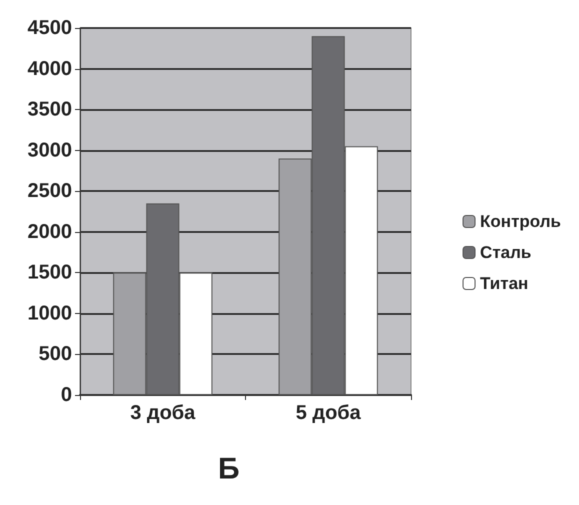 The width and height of the screenshot is (579, 505). What do you see at coordinates (50, 69) in the screenshot?
I see `y-tick-label: 4000` at bounding box center [50, 69].